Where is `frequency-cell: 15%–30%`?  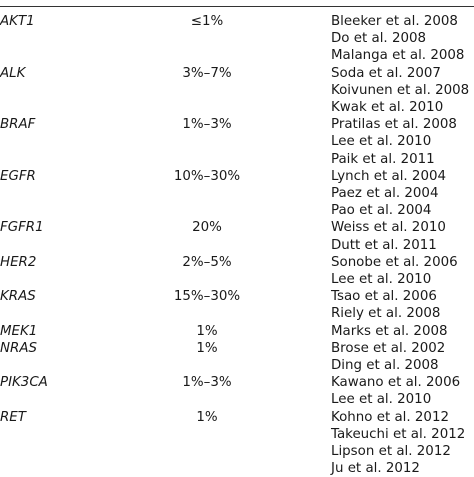 frequency-cell: 15%–30% is located at coordinates (207, 297).